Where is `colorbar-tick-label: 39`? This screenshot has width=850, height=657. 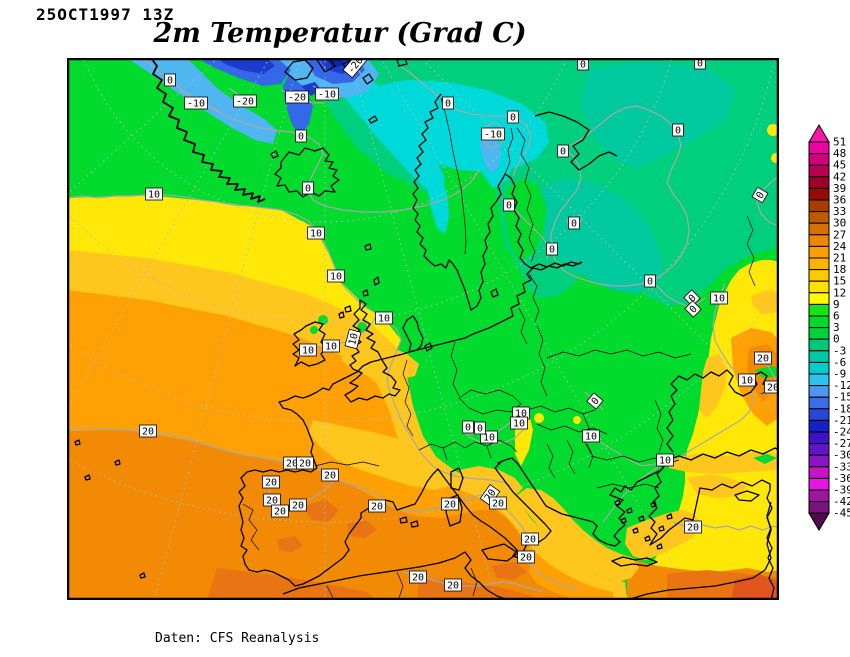
colorbar-tick-label: 39 is located at coordinates (839, 188).